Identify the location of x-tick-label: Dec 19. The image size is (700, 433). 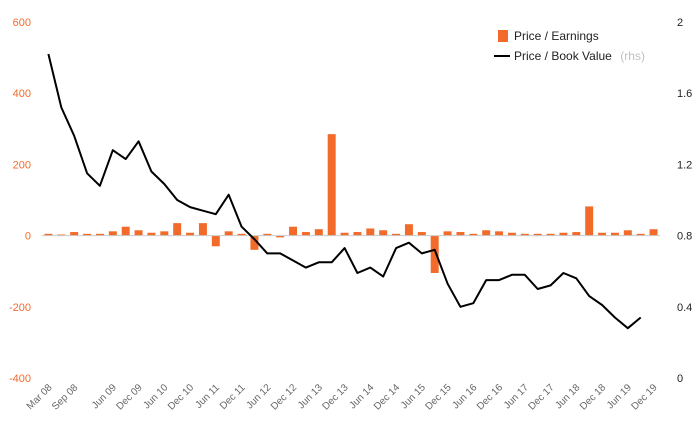
(644, 397).